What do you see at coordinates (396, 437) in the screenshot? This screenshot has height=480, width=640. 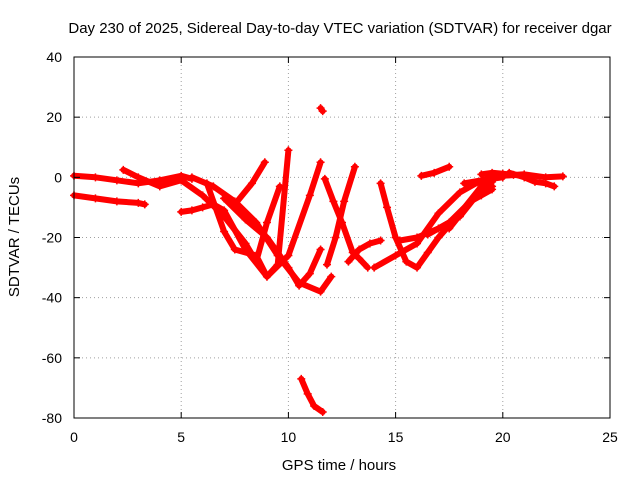 I see `x-tick-label: 15` at bounding box center [396, 437].